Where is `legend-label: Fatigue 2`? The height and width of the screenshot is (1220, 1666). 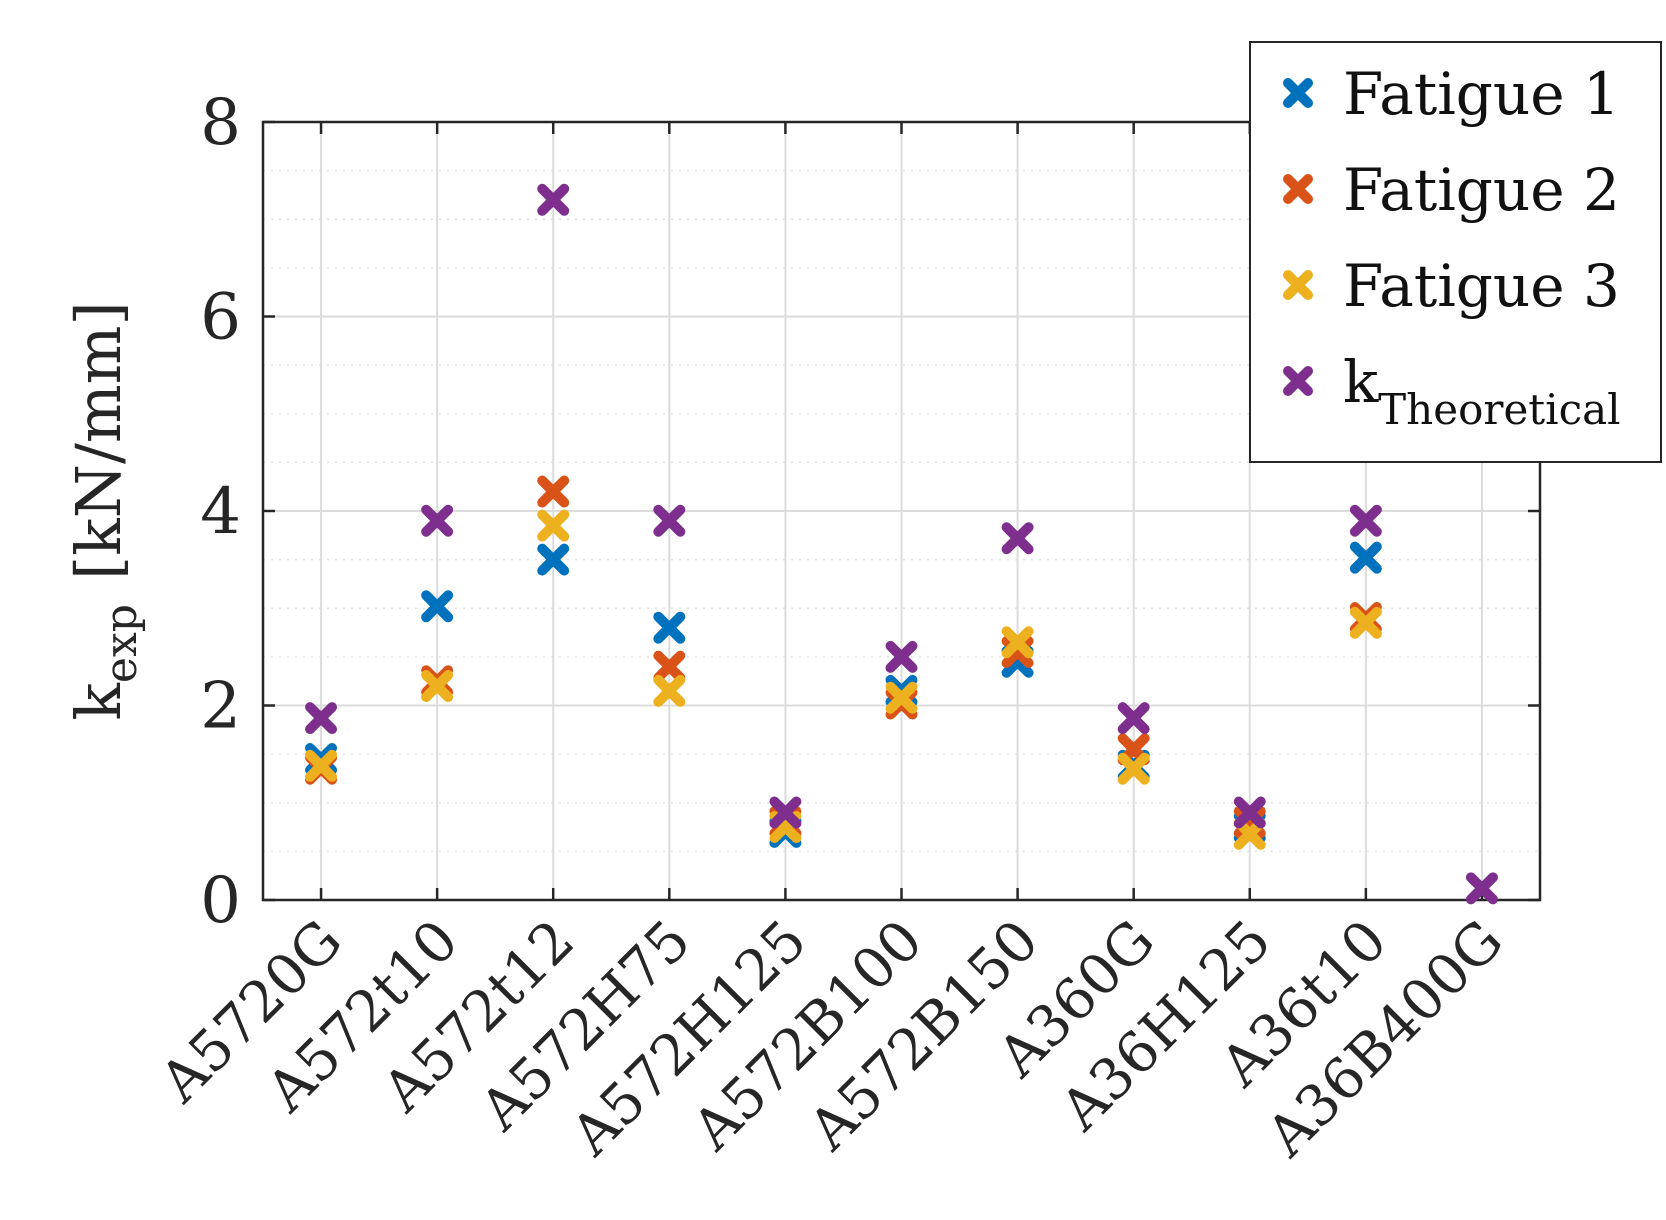
legend-label: Fatigue 2 is located at coordinates (1481, 190).